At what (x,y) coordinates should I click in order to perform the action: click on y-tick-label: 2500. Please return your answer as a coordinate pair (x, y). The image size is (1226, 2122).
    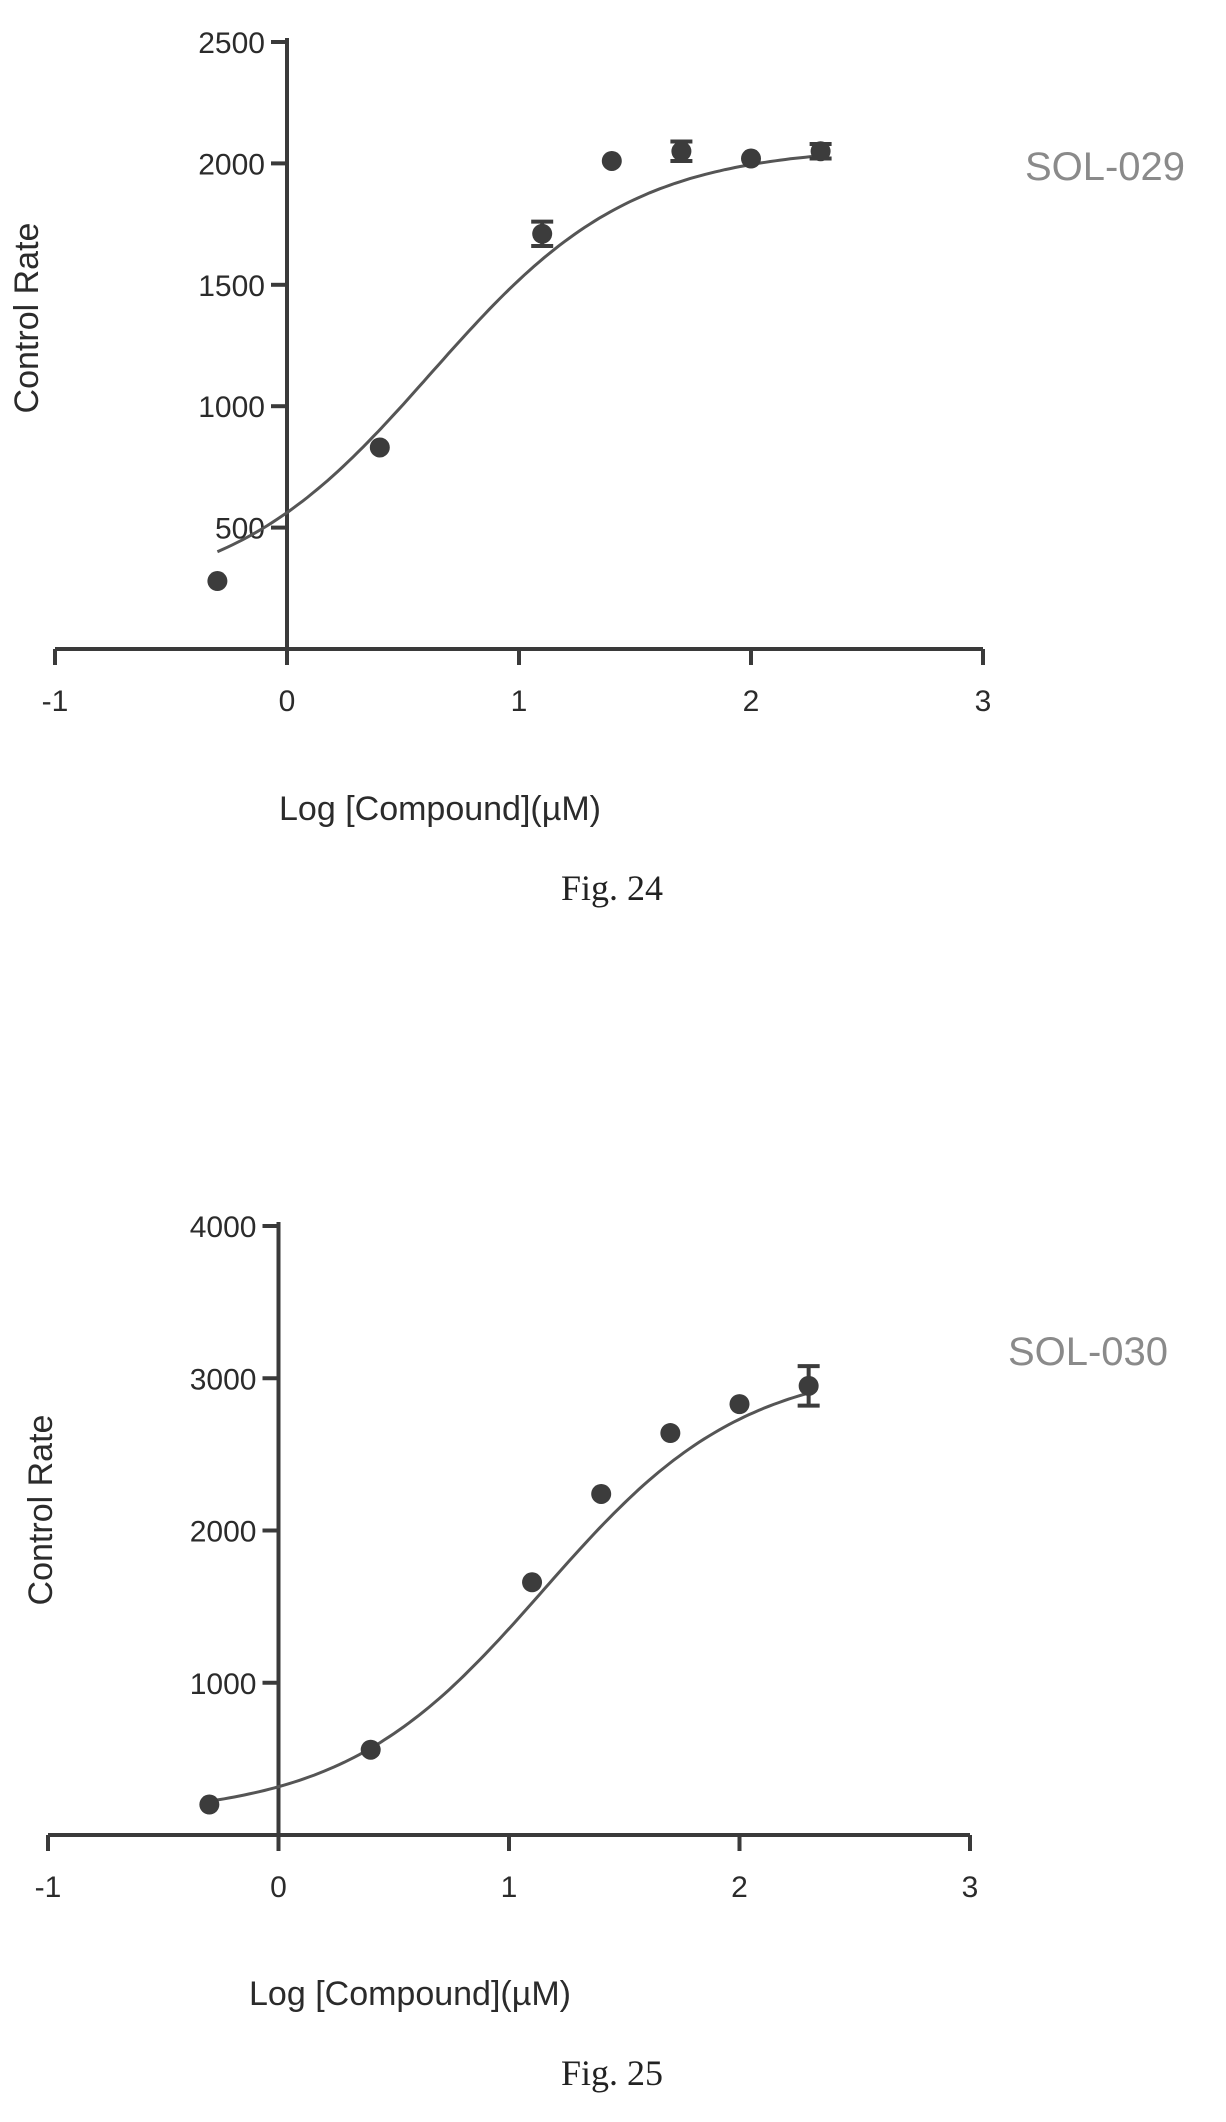
    Looking at the image, I should click on (231, 43).